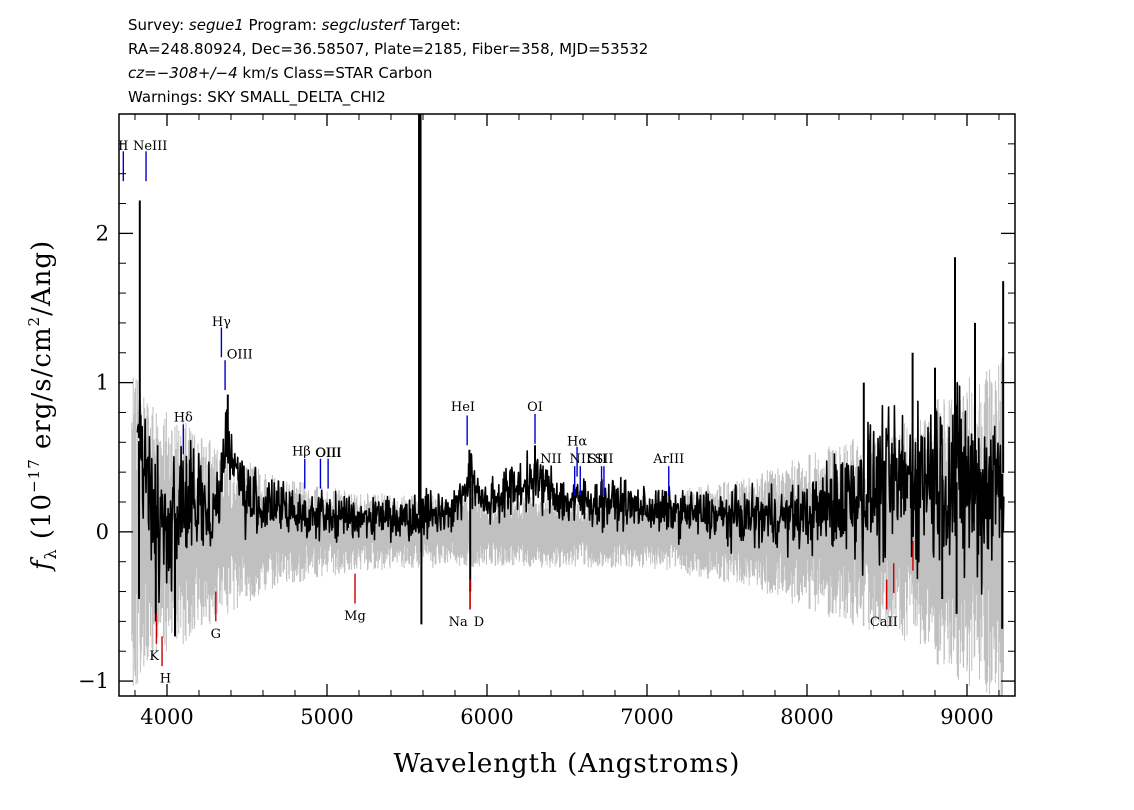  Describe the element at coordinates (216, 634) in the screenshot. I see `absorption-line-label: G` at that location.